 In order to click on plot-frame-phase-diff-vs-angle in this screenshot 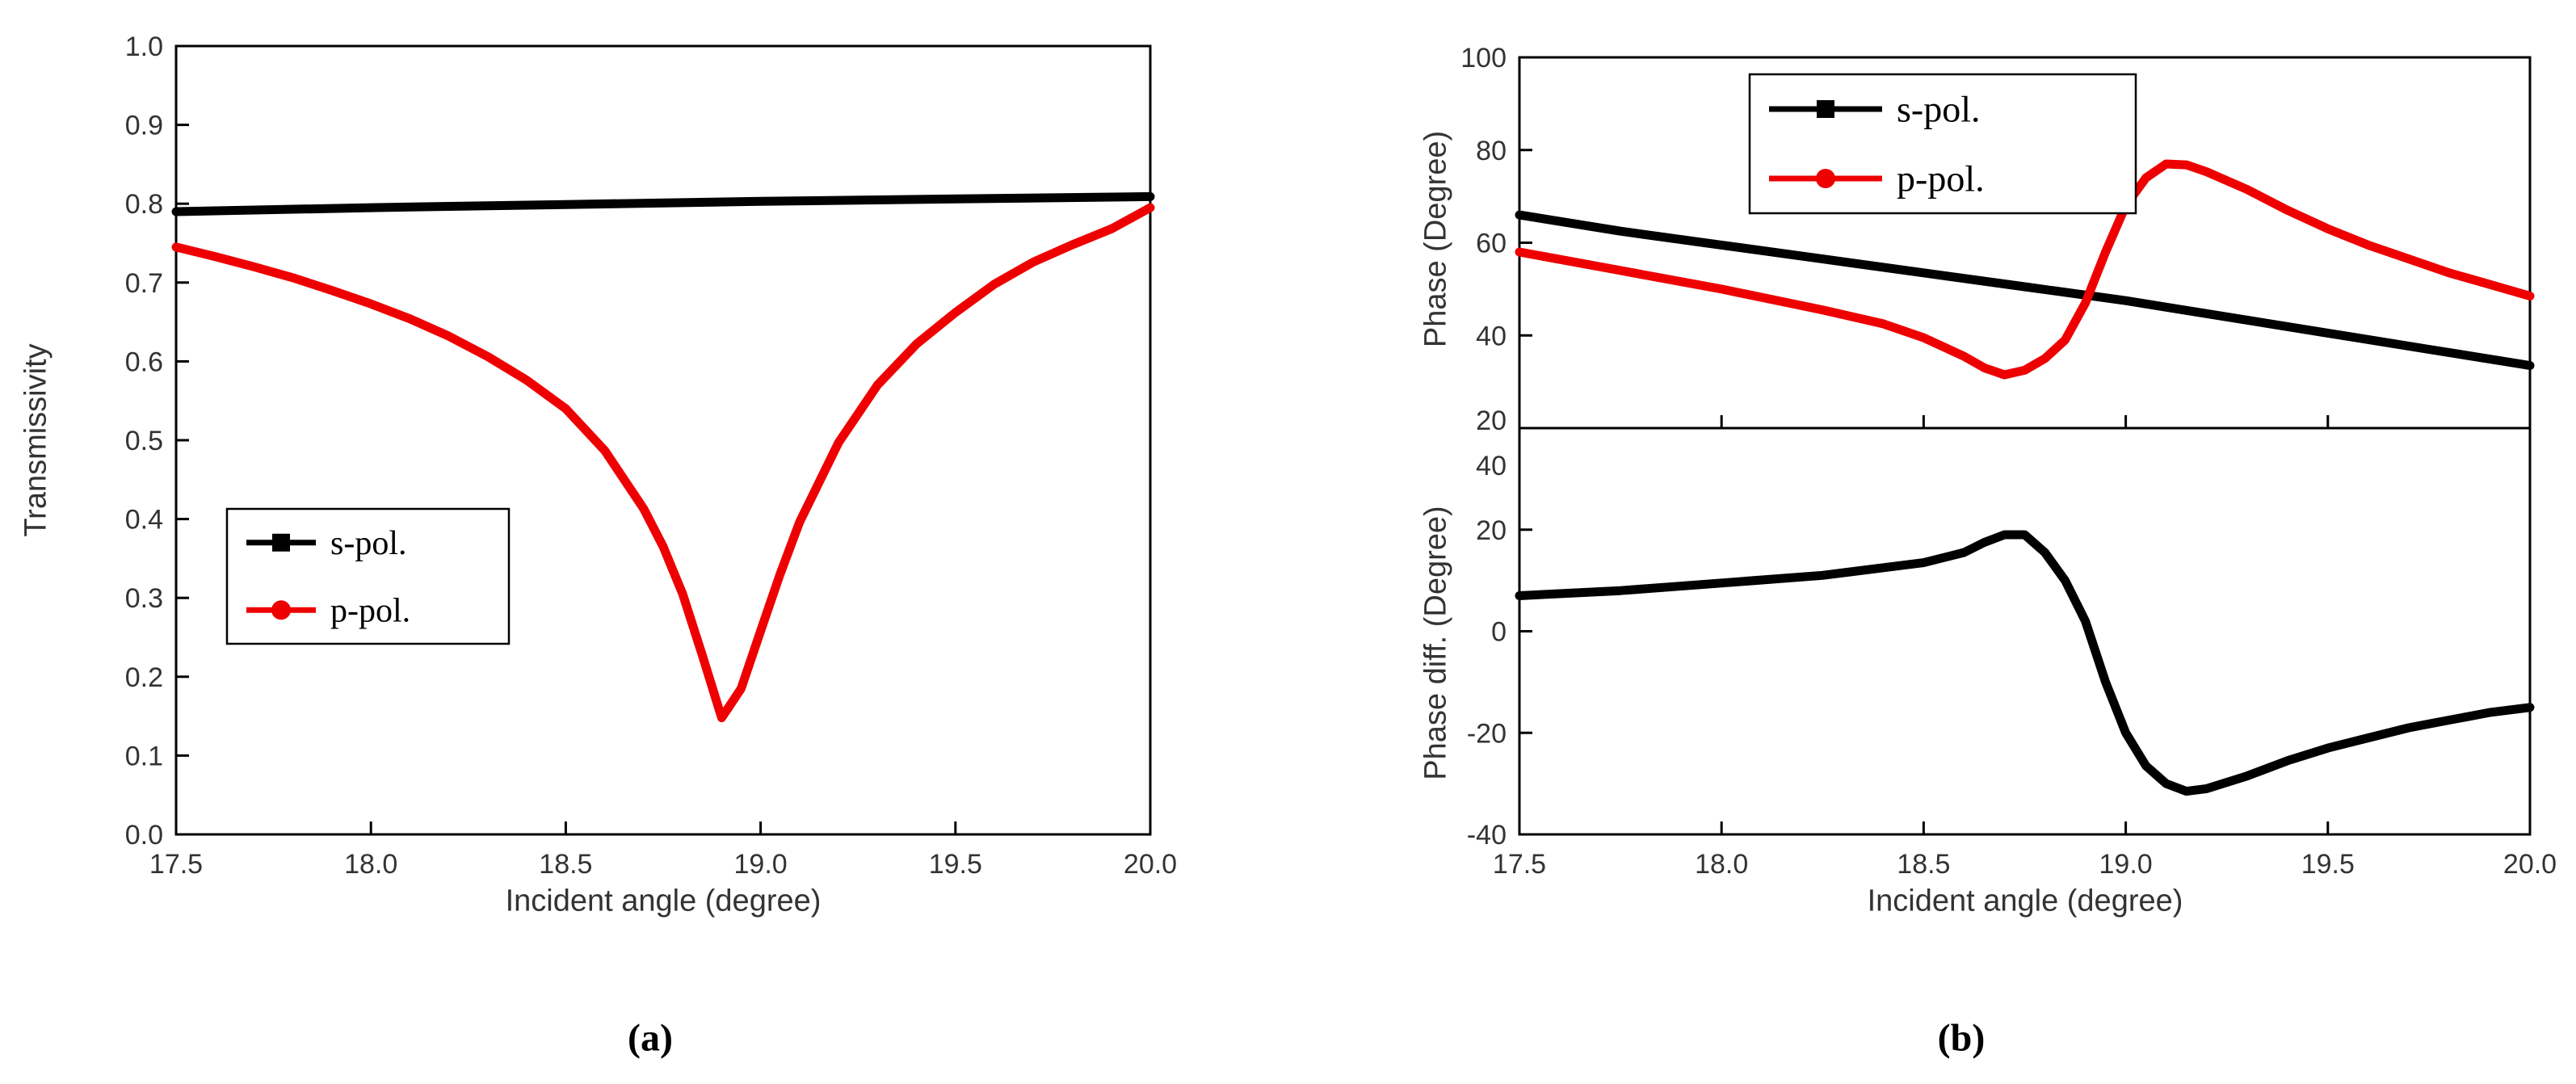, I will do `click(2025, 631)`.